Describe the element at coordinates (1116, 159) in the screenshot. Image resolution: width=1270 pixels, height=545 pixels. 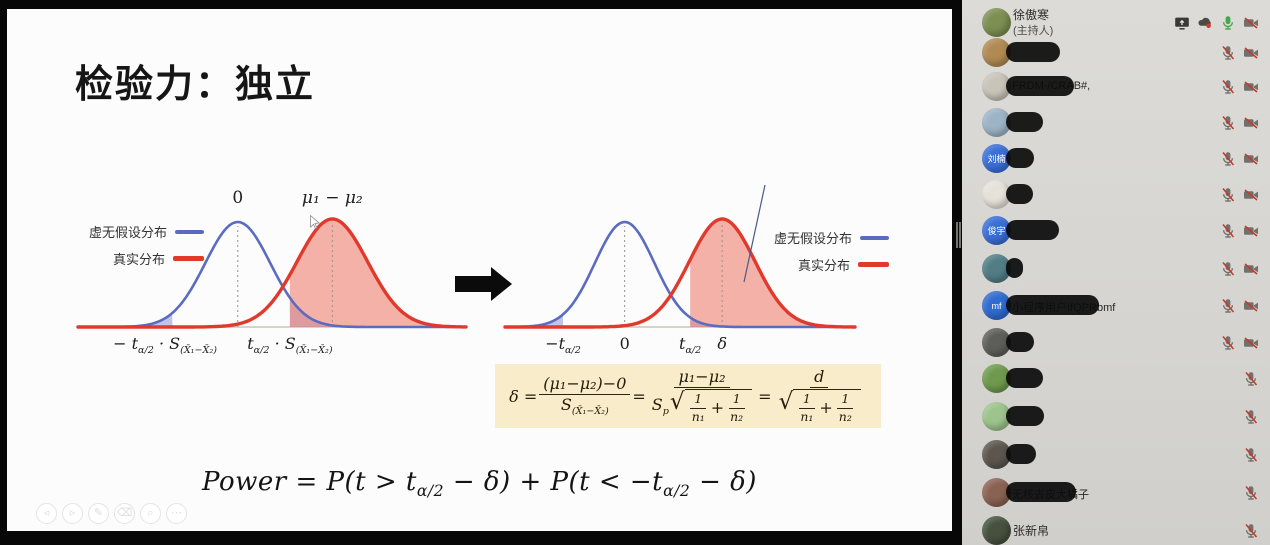
I see `participant-row: 刘楠` at that location.